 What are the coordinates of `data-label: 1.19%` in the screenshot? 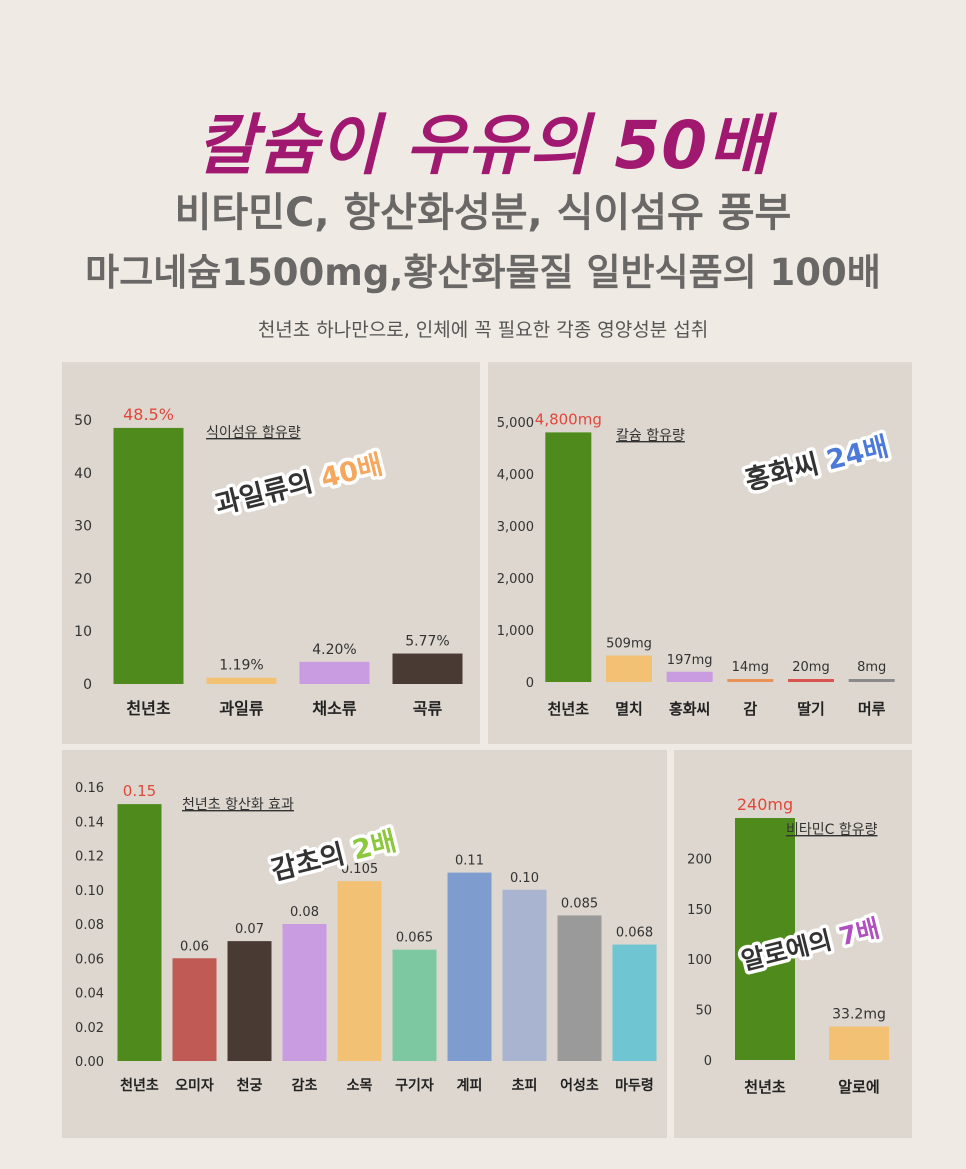 It's located at (241, 666).